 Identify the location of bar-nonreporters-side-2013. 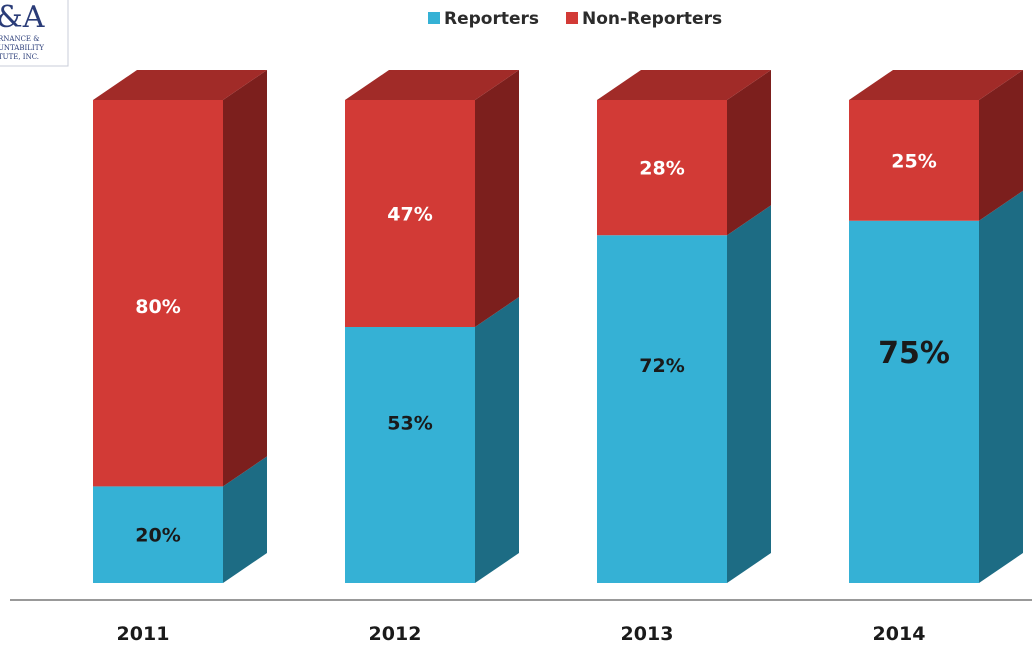
(749, 153).